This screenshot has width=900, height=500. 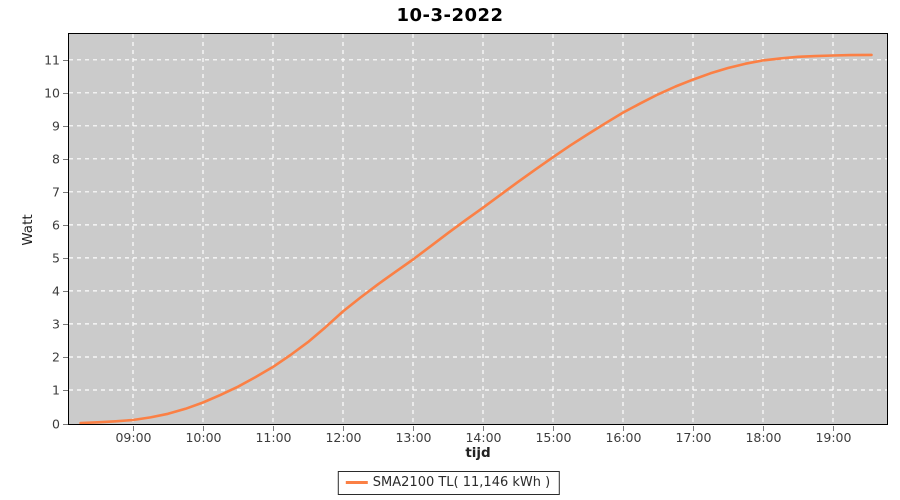 I want to click on x-tick-label: 15:00, so click(x=553, y=437).